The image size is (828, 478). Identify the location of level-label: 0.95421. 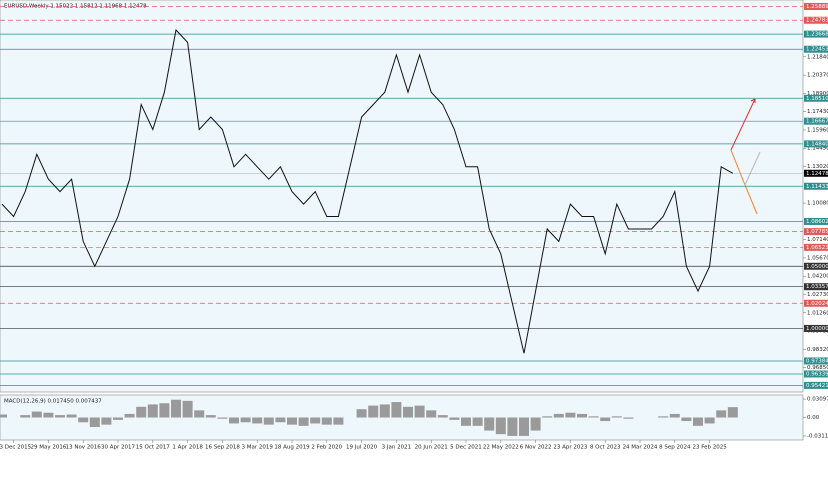
(817, 386).